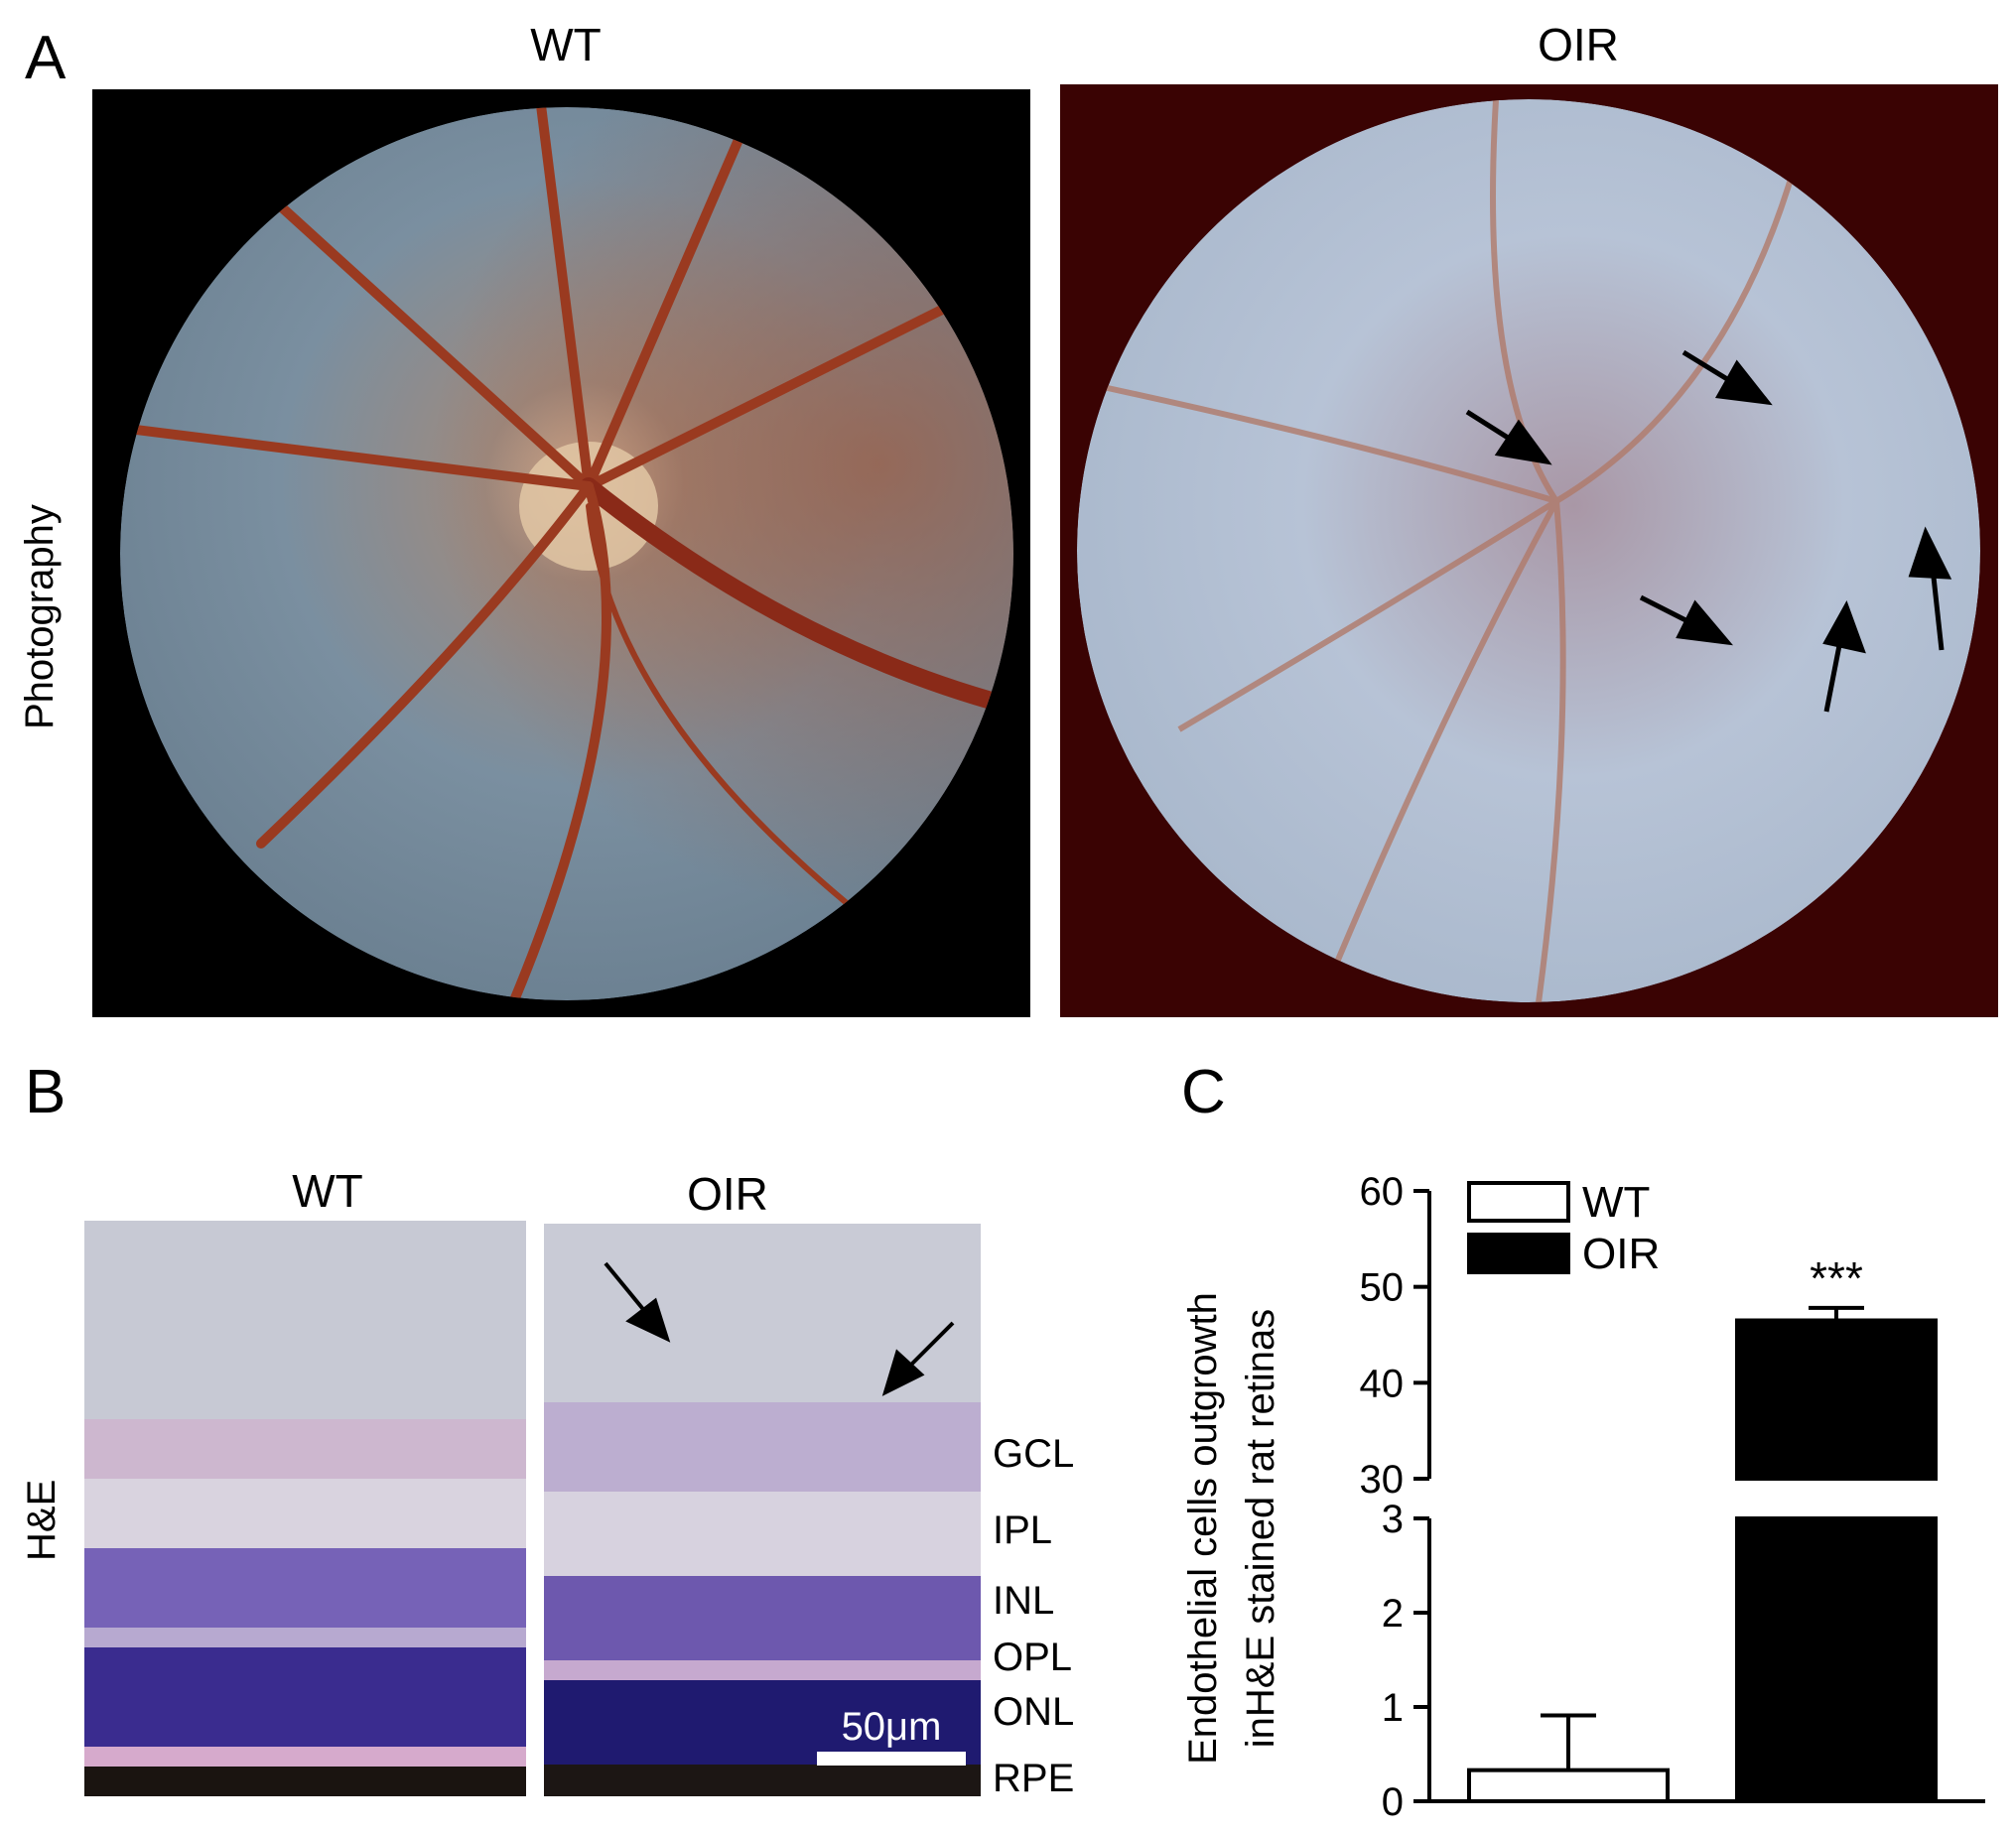  What do you see at coordinates (727, 1194) in the screenshot?
I see `panel-b-oir-title: OIR` at bounding box center [727, 1194].